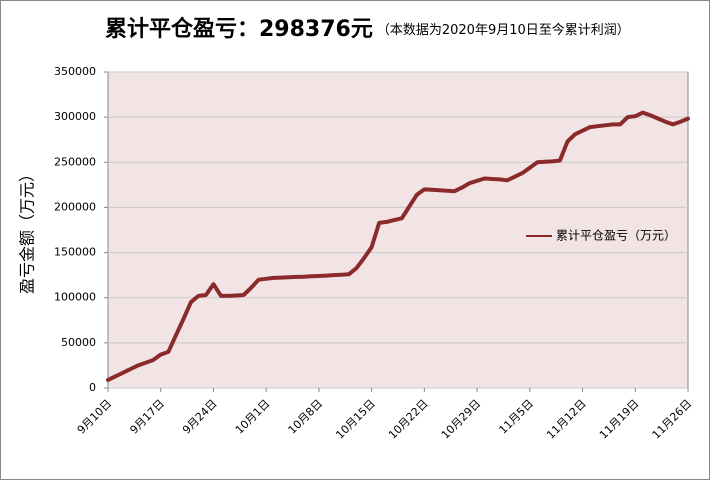 This screenshot has height=481, width=711. Describe the element at coordinates (239, 29) in the screenshot. I see `title: 累计平仓盈亏：298376元` at that location.